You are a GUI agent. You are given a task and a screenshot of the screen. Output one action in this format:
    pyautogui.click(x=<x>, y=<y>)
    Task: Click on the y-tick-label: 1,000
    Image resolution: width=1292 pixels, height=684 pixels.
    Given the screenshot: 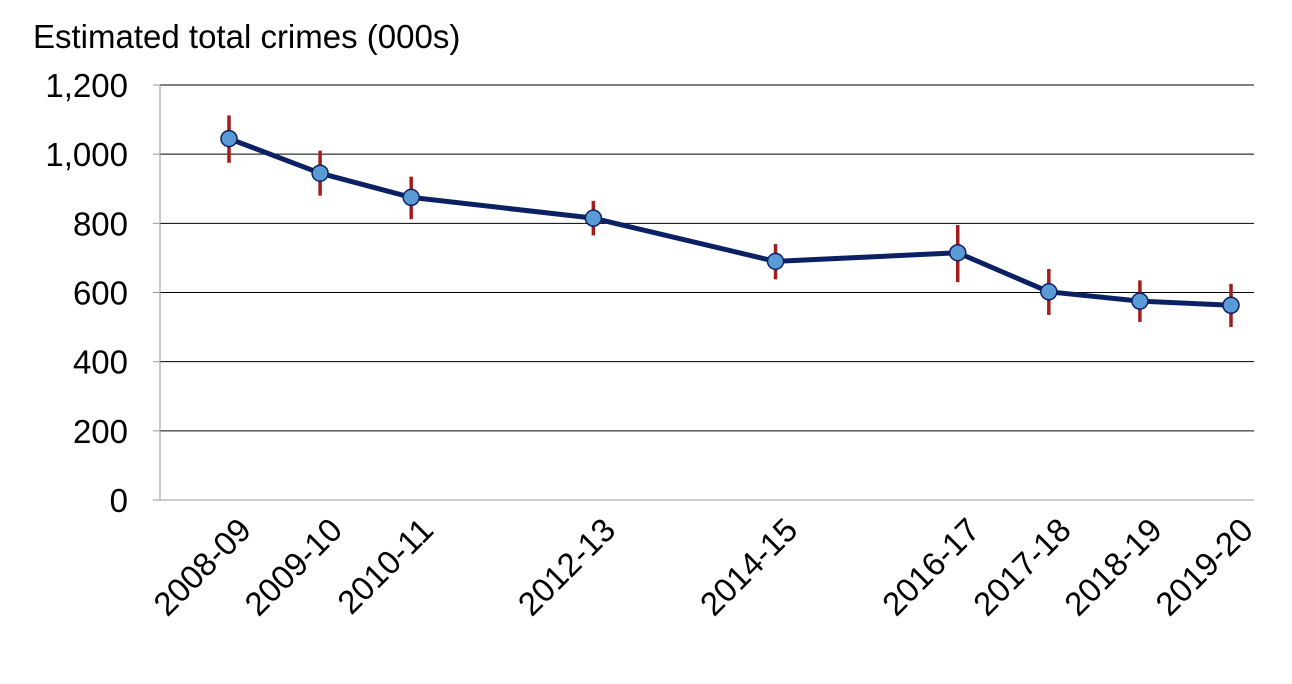 What is the action you would take?
    pyautogui.click(x=86, y=154)
    